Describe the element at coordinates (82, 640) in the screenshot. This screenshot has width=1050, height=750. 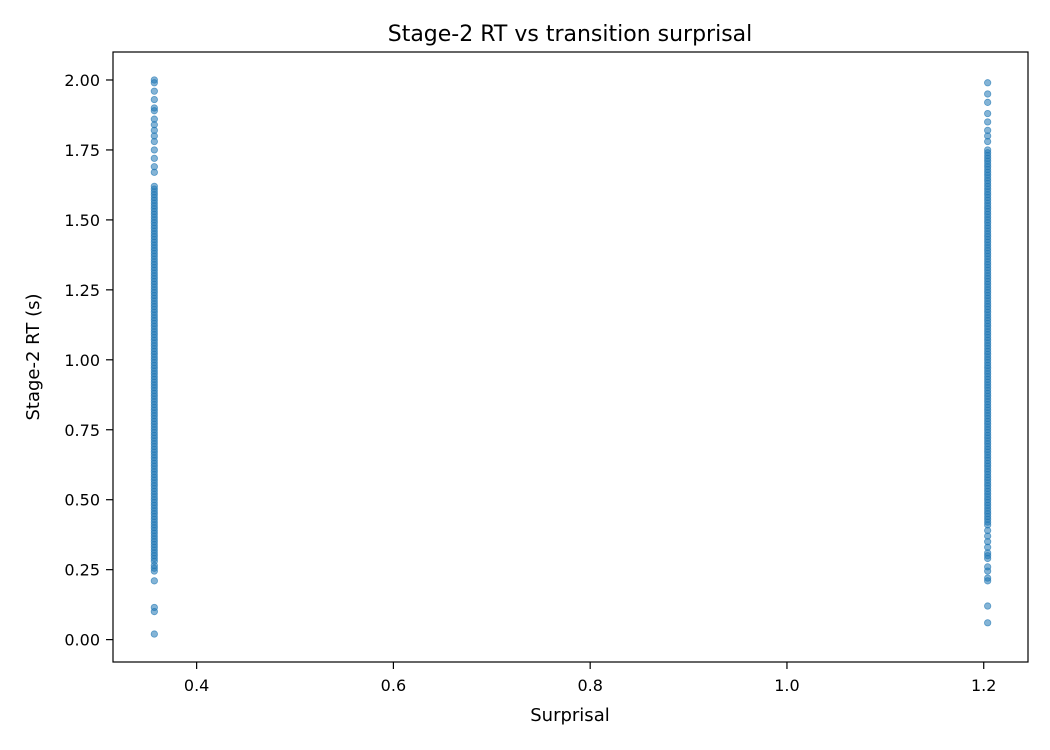
I see `y-tick-label: 0.00` at that location.